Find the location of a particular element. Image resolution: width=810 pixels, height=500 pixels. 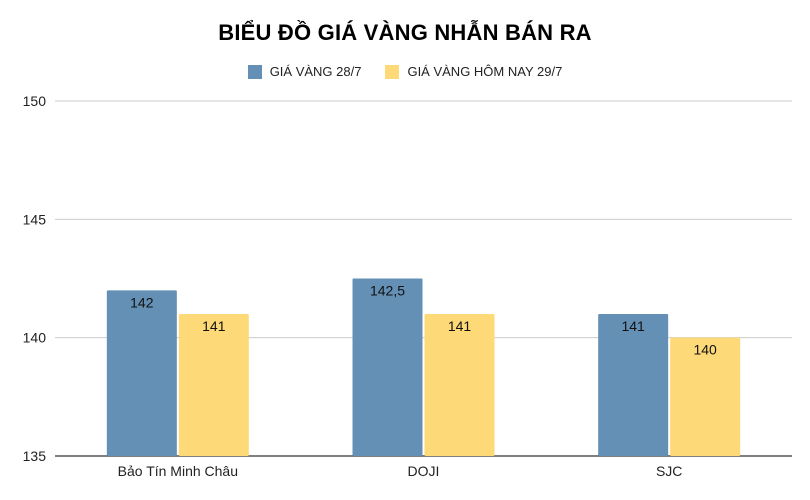

y-tick-label: 150 is located at coordinates (35, 101).